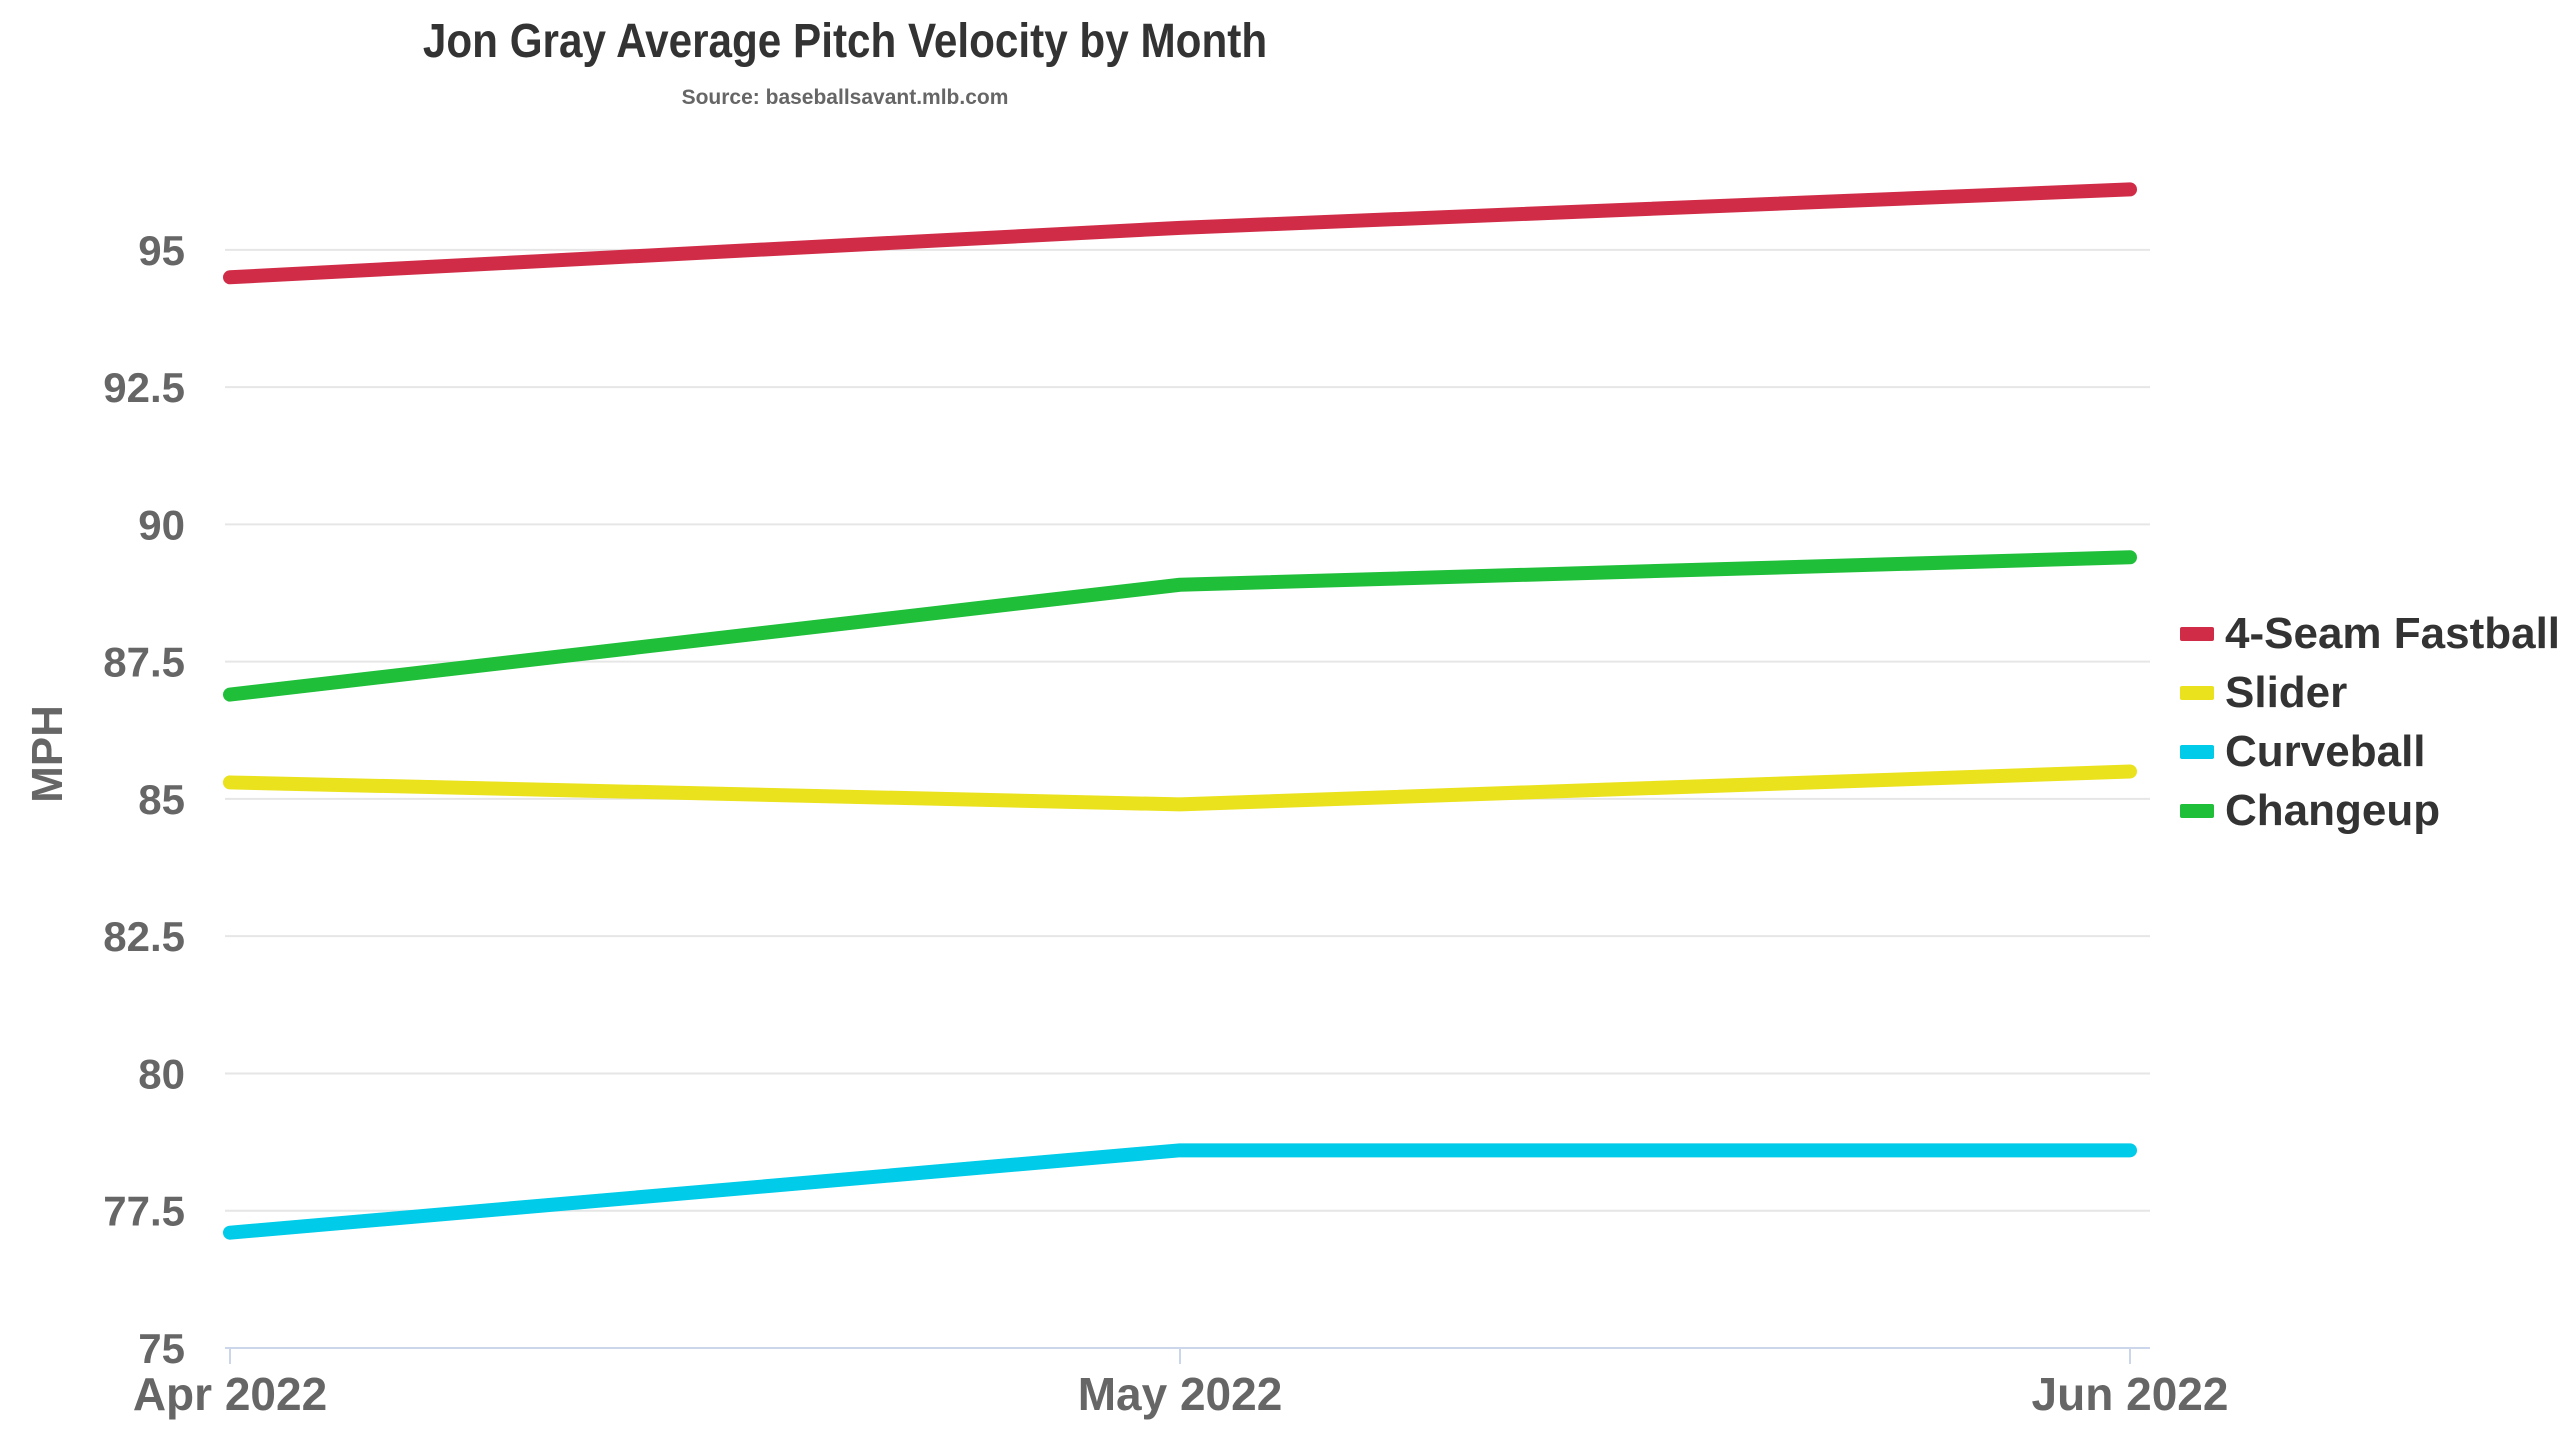  Describe the element at coordinates (144, 936) in the screenshot. I see `y-tick-label: 82.5` at that location.